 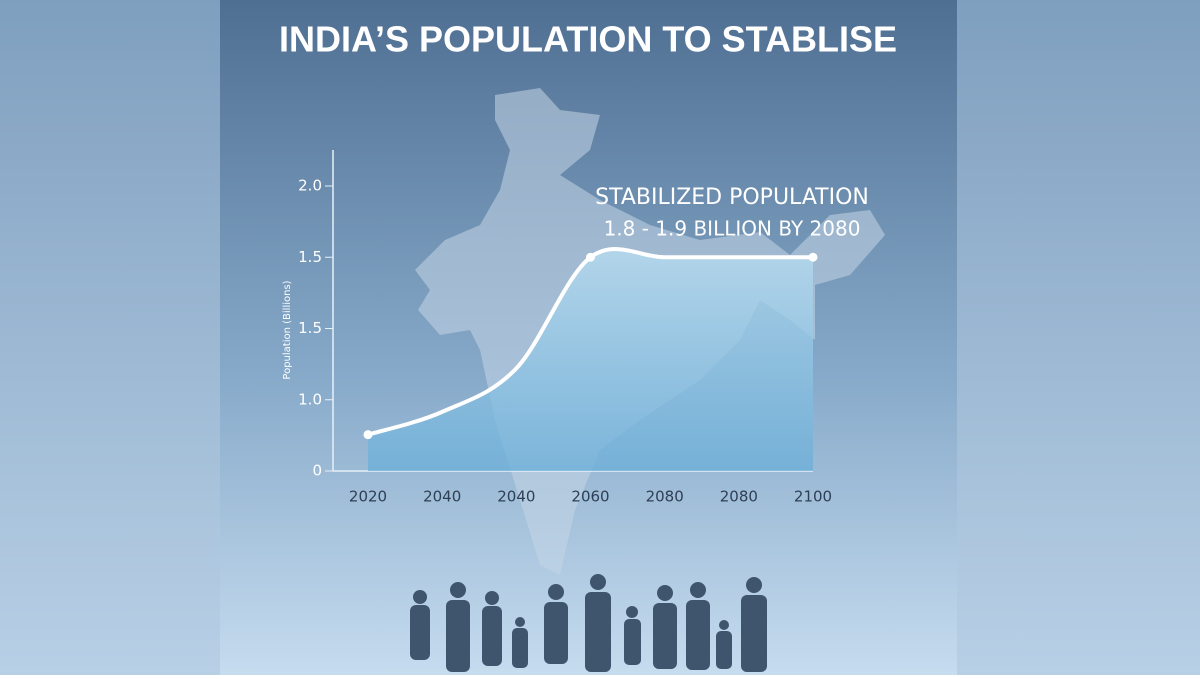 I want to click on title: INDIA’S POPULATION TO STABLISE, so click(x=588, y=39).